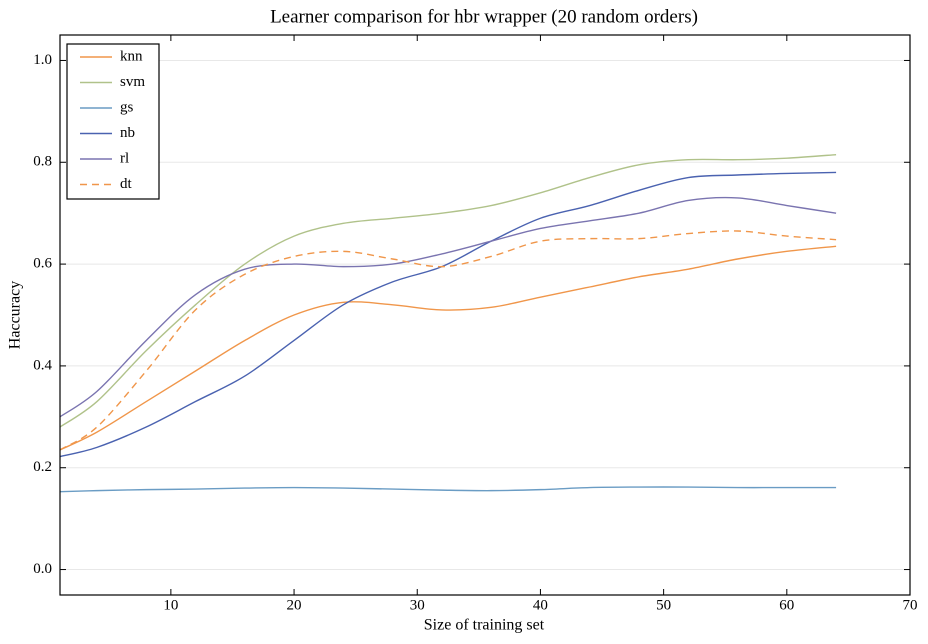  I want to click on y-tick-label: 0.6, so click(42, 264).